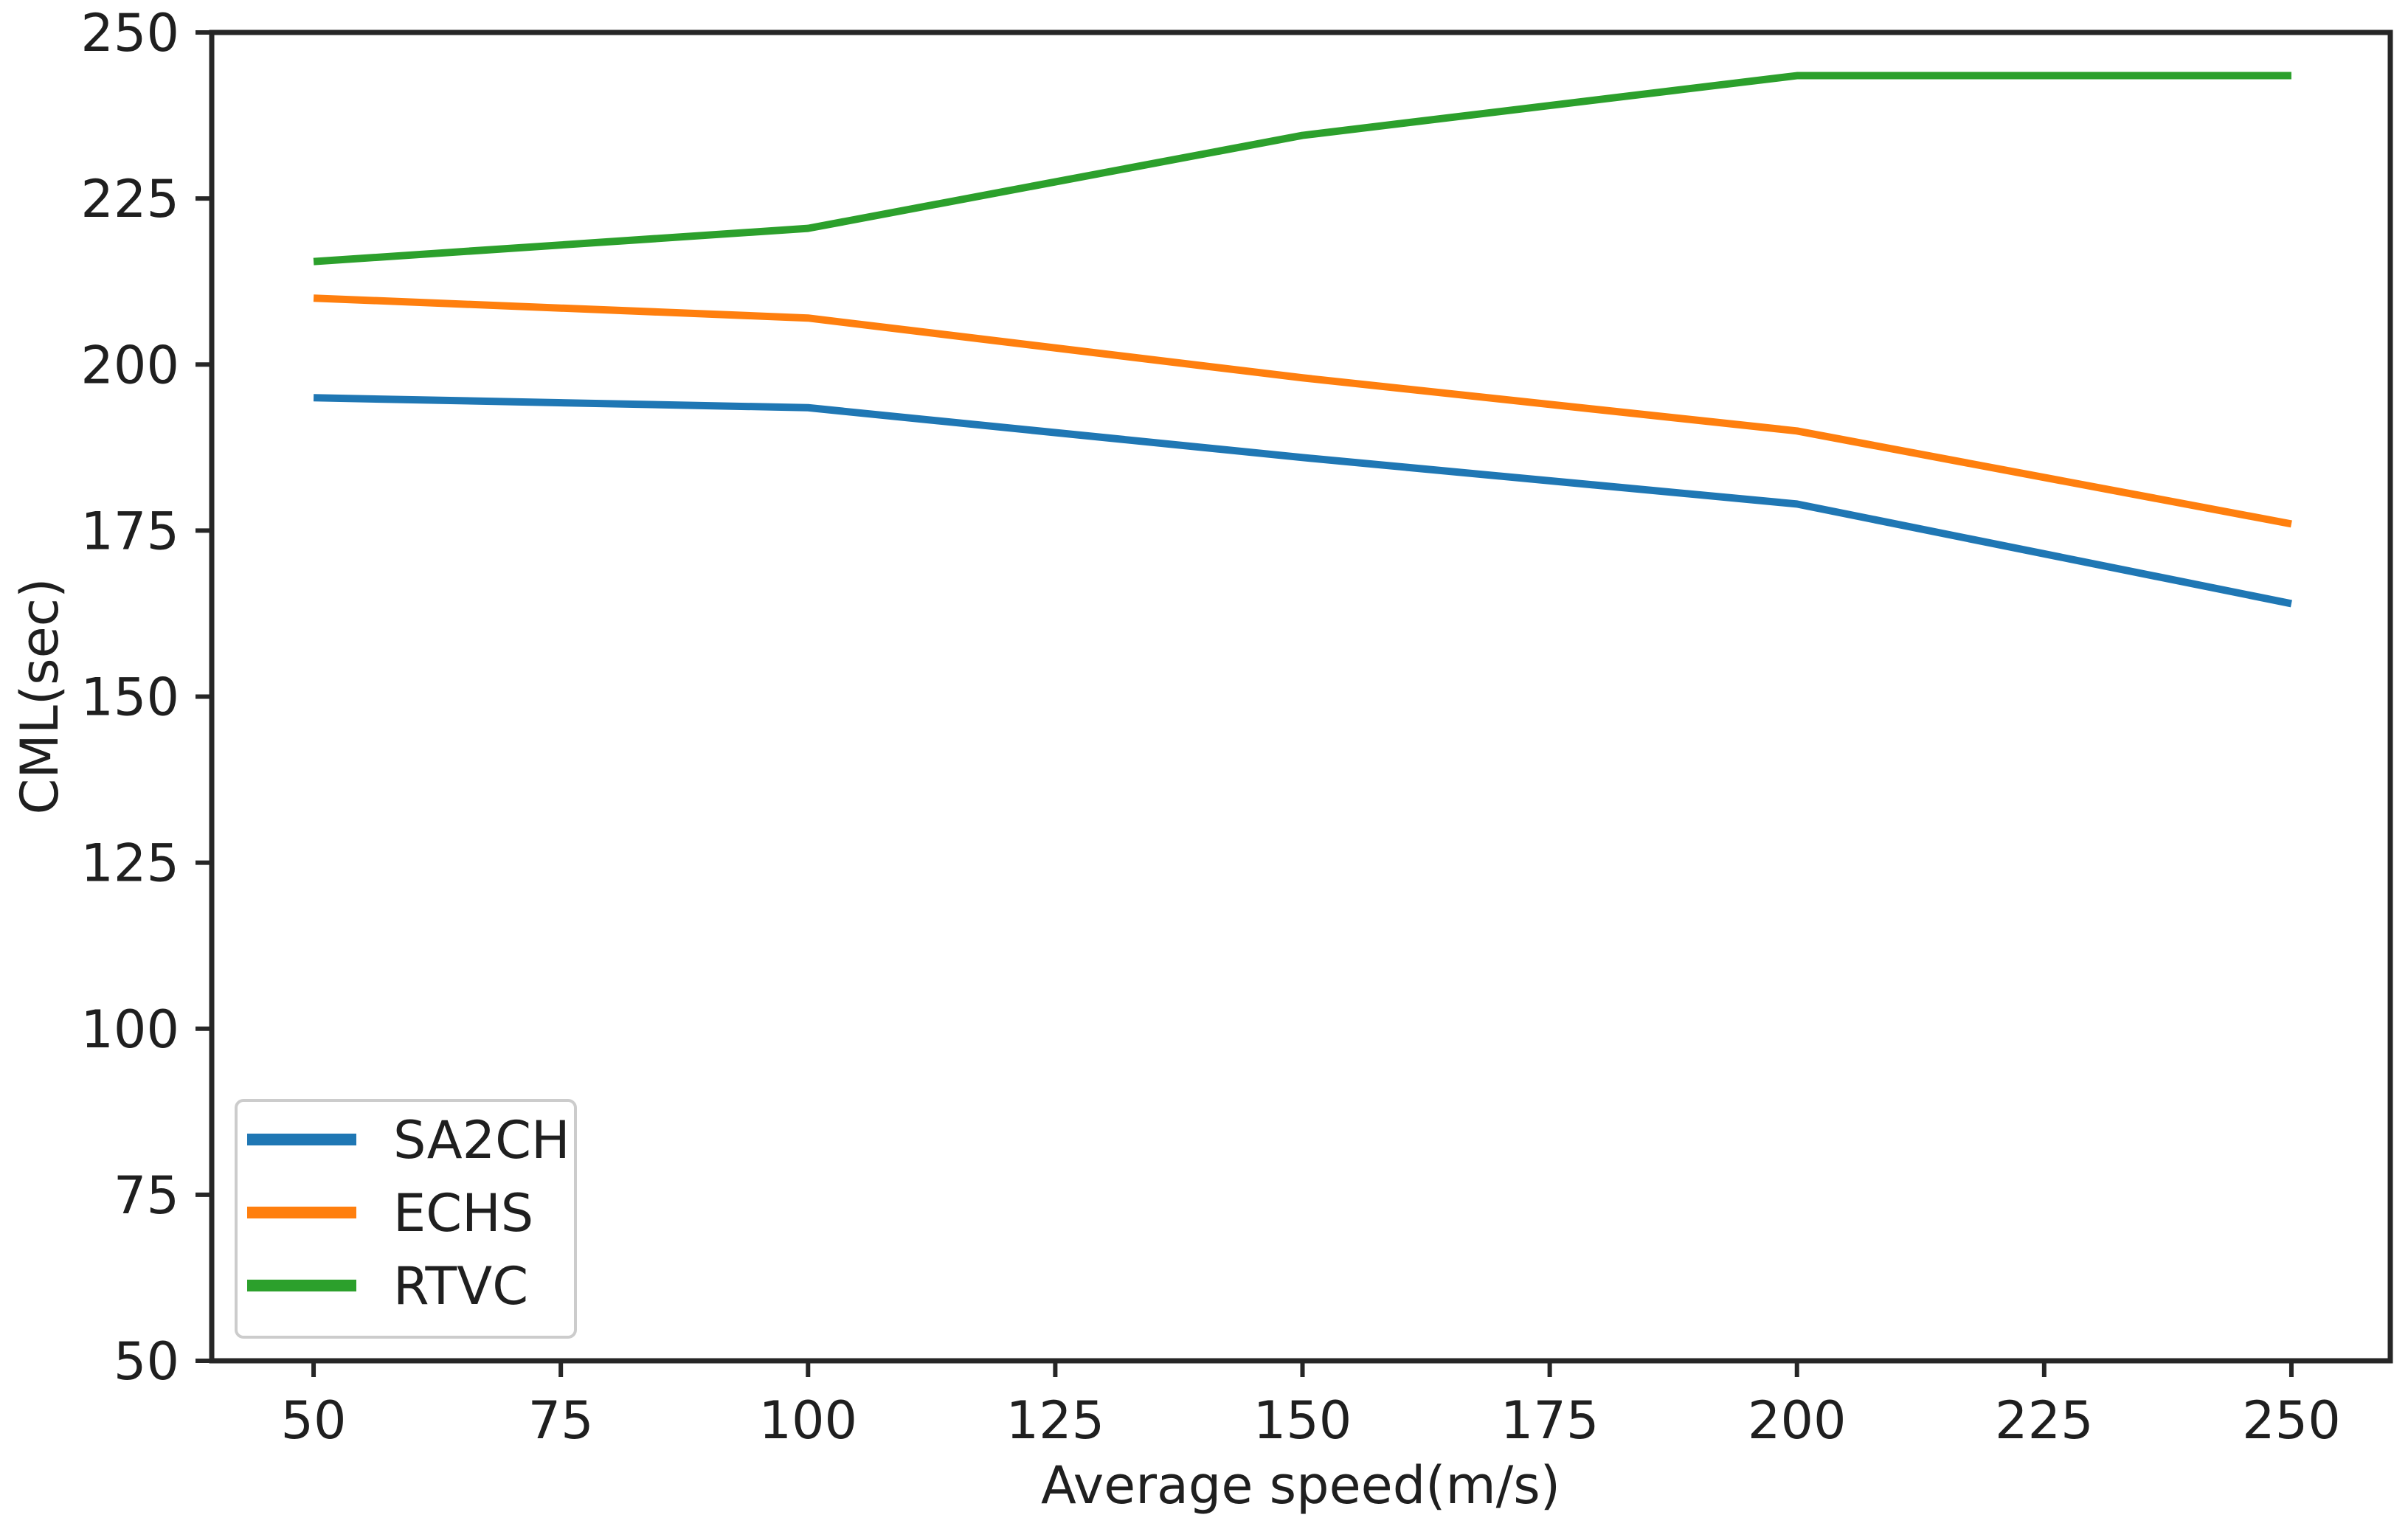 This screenshot has height=1526, width=2408. Describe the element at coordinates (129, 864) in the screenshot. I see `y-tick-label: 125` at that location.